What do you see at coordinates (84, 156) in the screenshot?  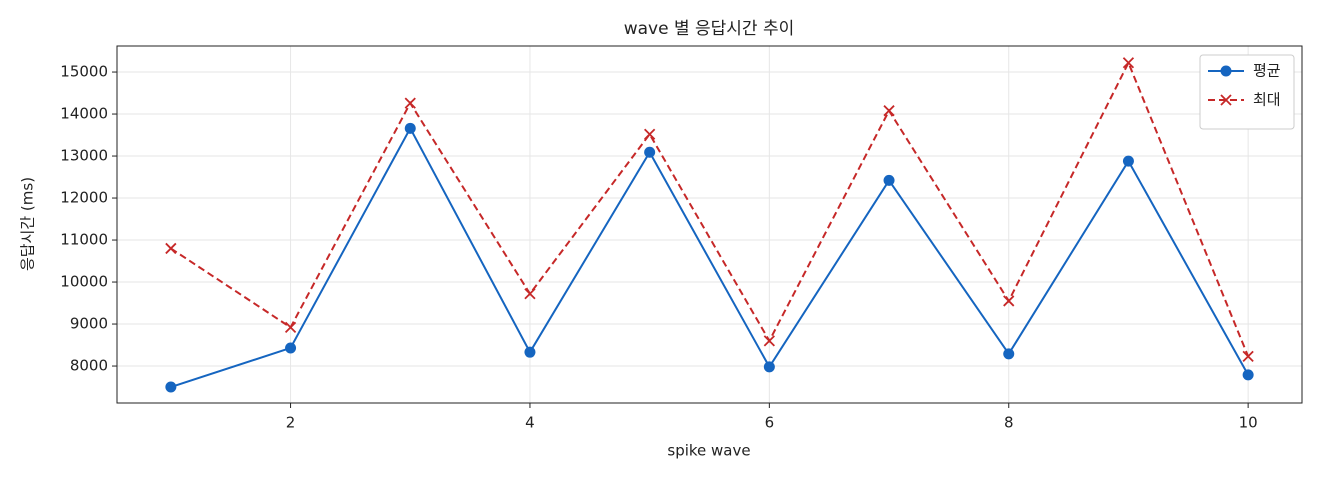 I see `y-tick-label: 13000` at bounding box center [84, 156].